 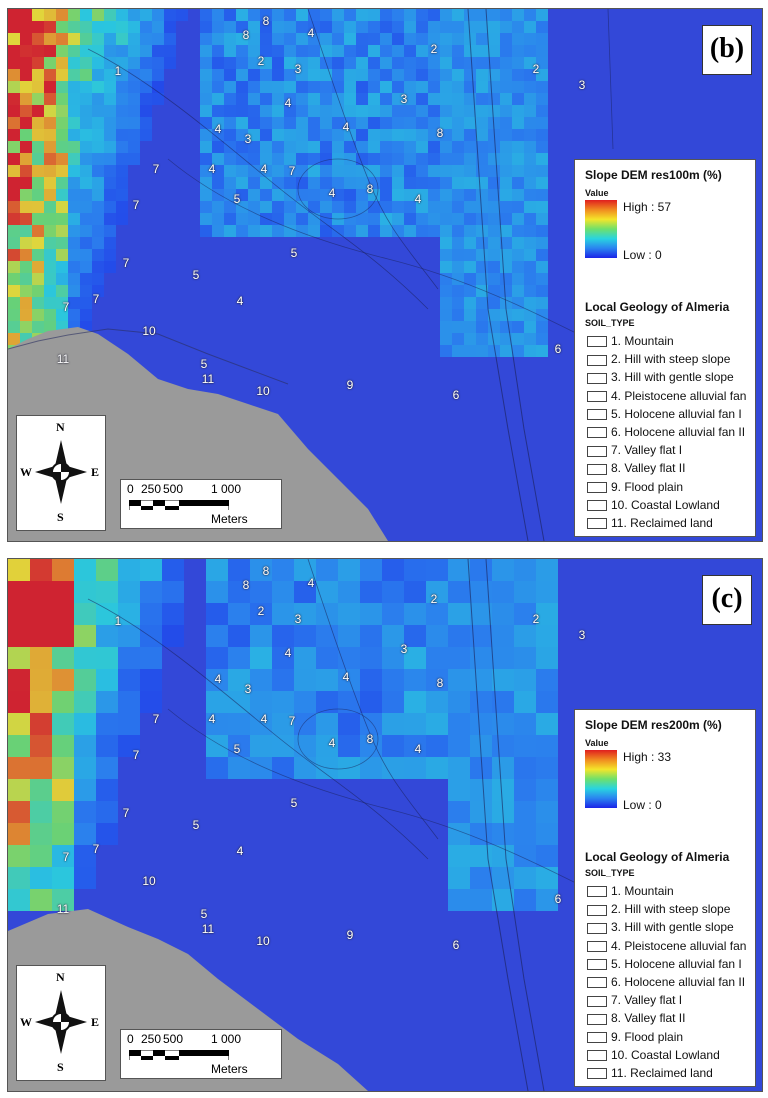 What do you see at coordinates (118, 71) in the screenshot?
I see `soil-type-number: 1` at bounding box center [118, 71].